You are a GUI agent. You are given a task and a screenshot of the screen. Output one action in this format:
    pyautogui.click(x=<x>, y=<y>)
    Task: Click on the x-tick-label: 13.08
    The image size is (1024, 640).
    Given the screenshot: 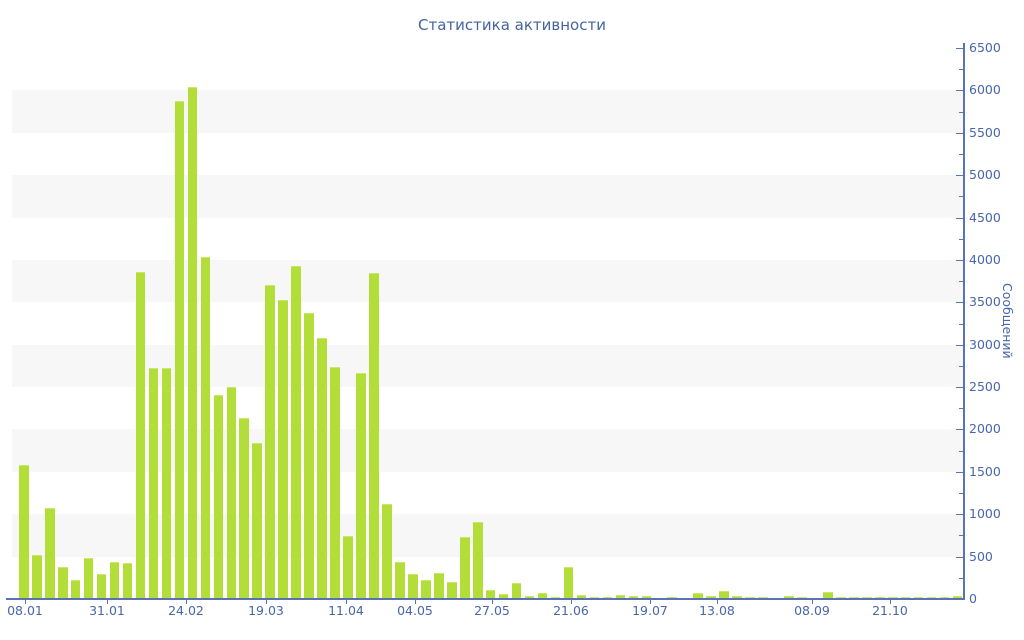 What is the action you would take?
    pyautogui.click(x=717, y=610)
    